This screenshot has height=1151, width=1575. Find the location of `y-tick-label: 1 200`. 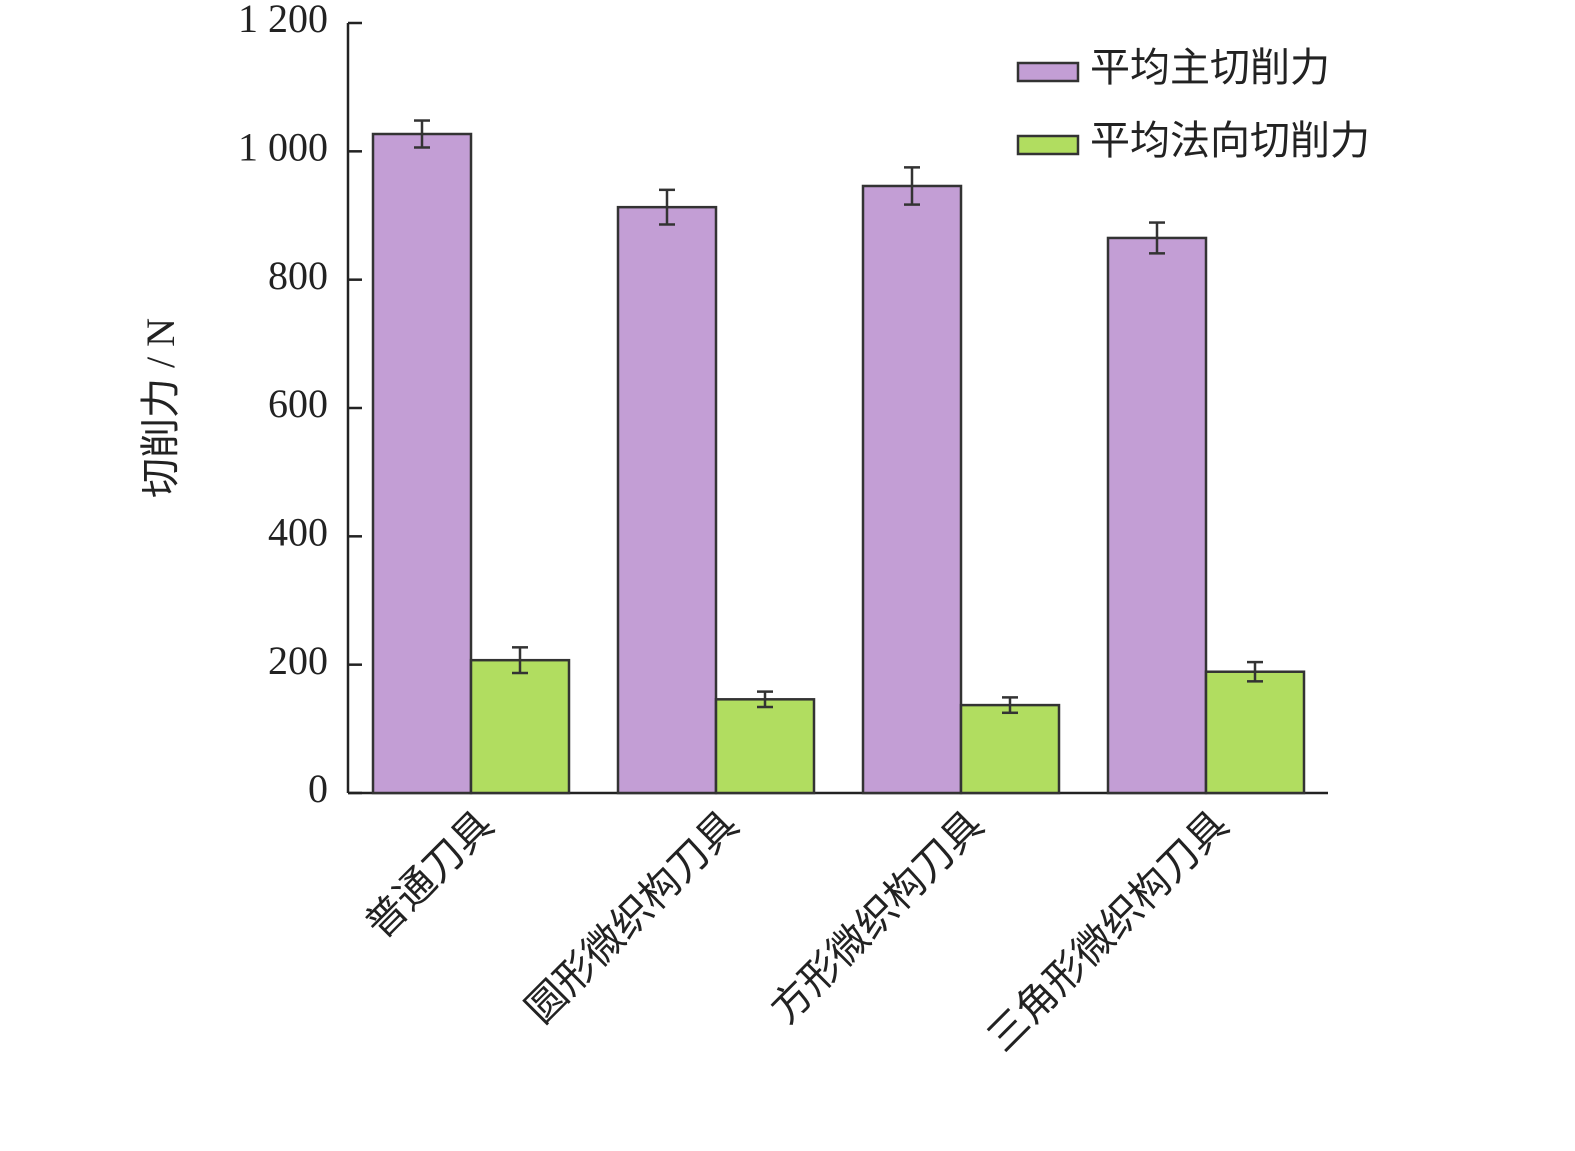

y-tick-label: 1 200 is located at coordinates (283, 20).